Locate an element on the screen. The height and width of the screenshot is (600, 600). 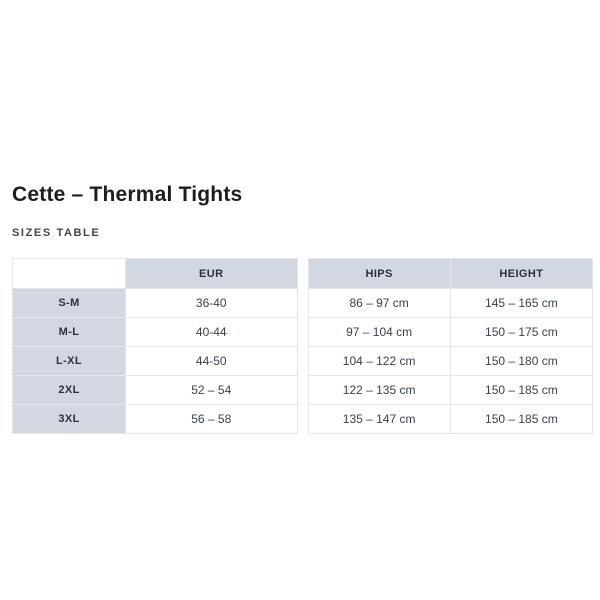
size-label: S-M is located at coordinates (69, 303).